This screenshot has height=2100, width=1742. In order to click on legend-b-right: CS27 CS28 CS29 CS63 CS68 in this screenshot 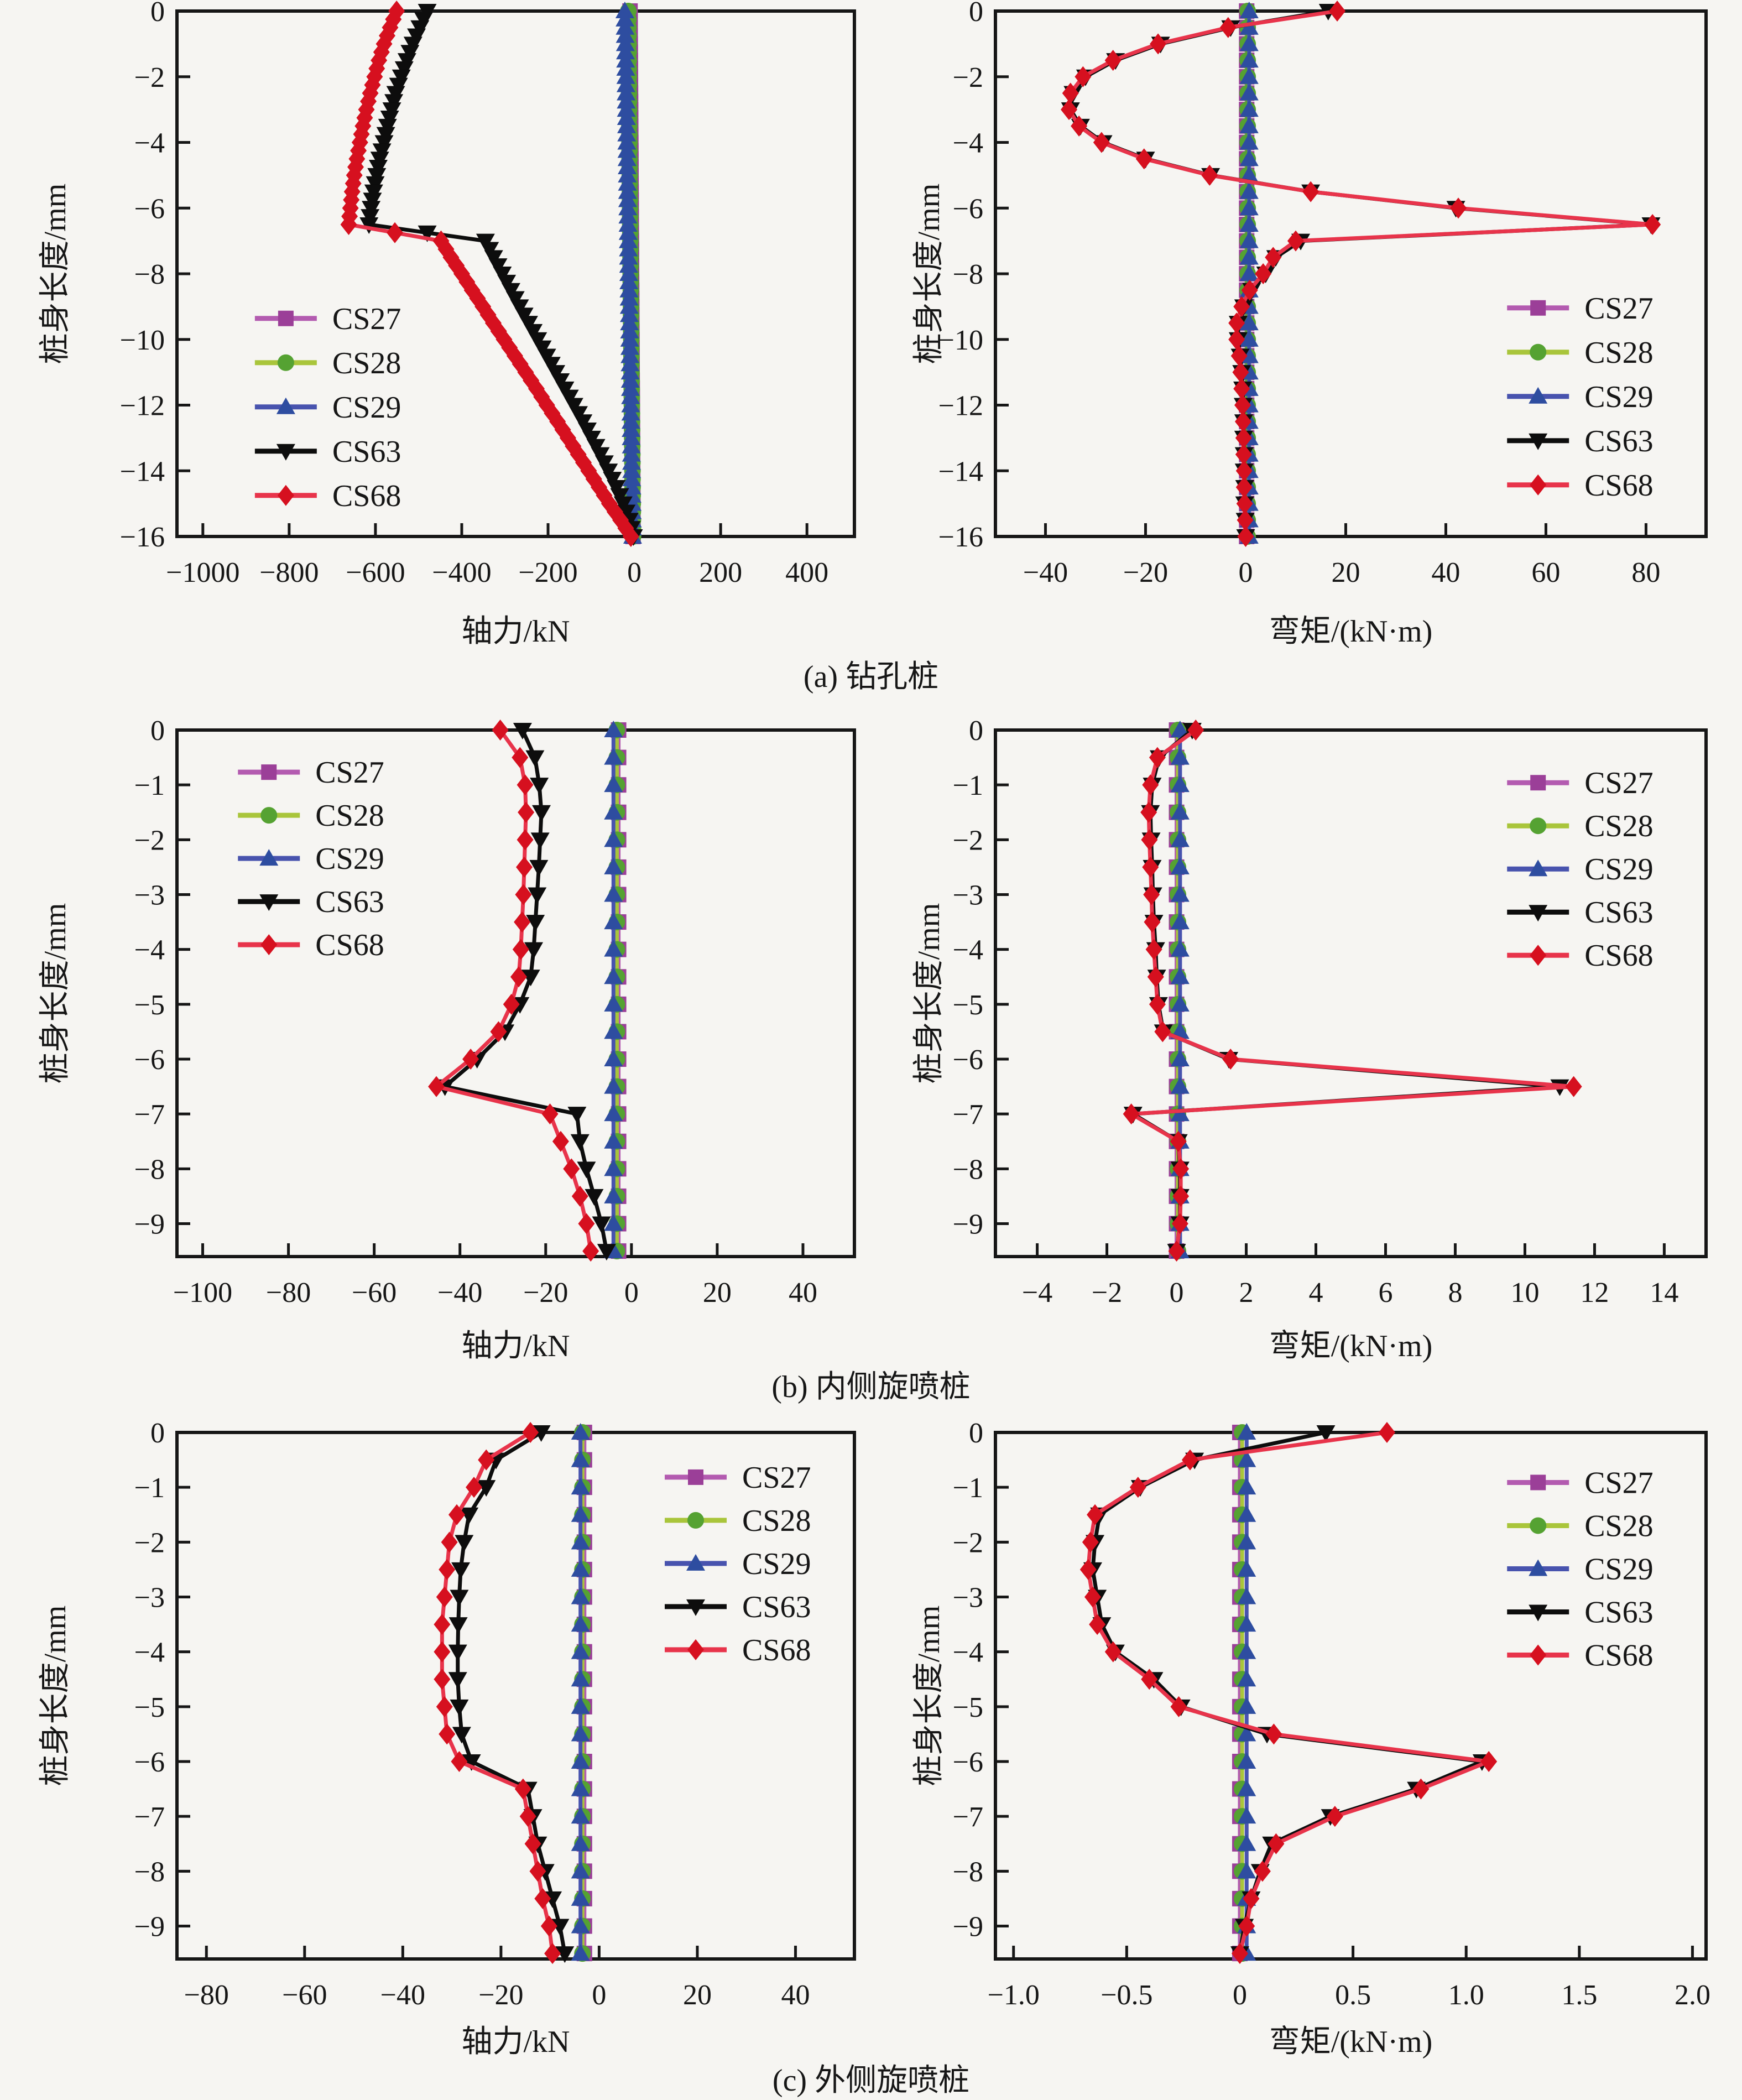, I will do `click(1580, 869)`.